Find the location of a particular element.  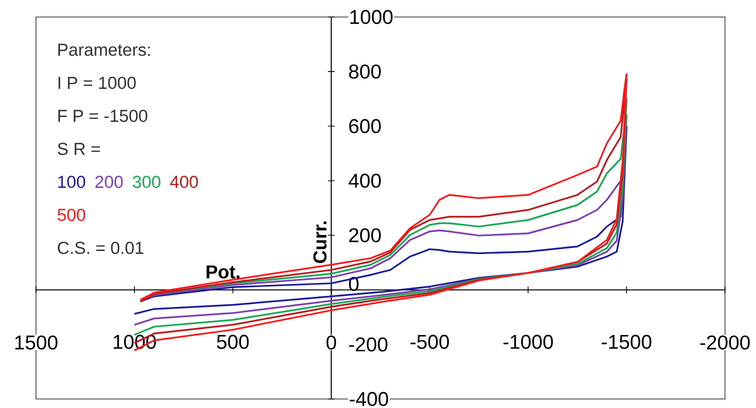

x-tick-label: -1500 is located at coordinates (627, 341).